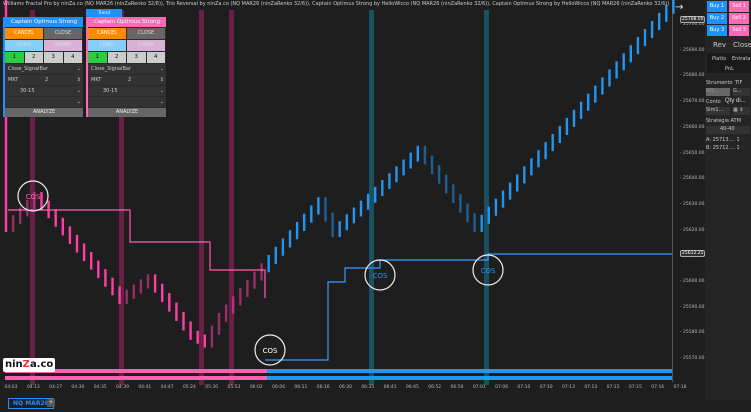  What do you see at coordinates (742, 45) in the screenshot?
I see `close-position-button: Close` at bounding box center [742, 45].